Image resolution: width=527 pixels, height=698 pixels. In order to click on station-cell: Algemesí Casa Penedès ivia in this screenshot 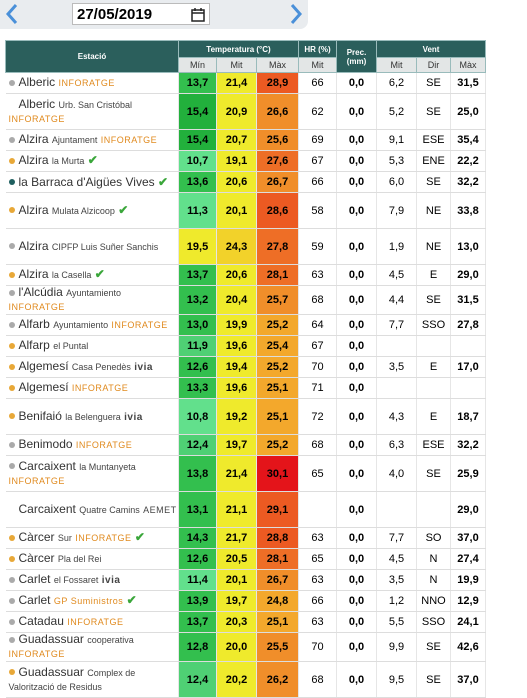, I will do `click(92, 367)`.